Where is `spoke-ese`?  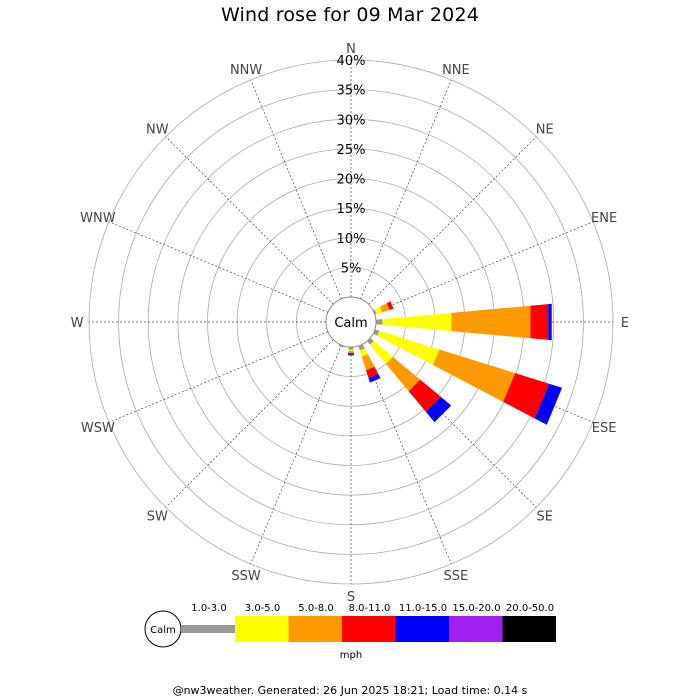 spoke-ese is located at coordinates (483, 377).